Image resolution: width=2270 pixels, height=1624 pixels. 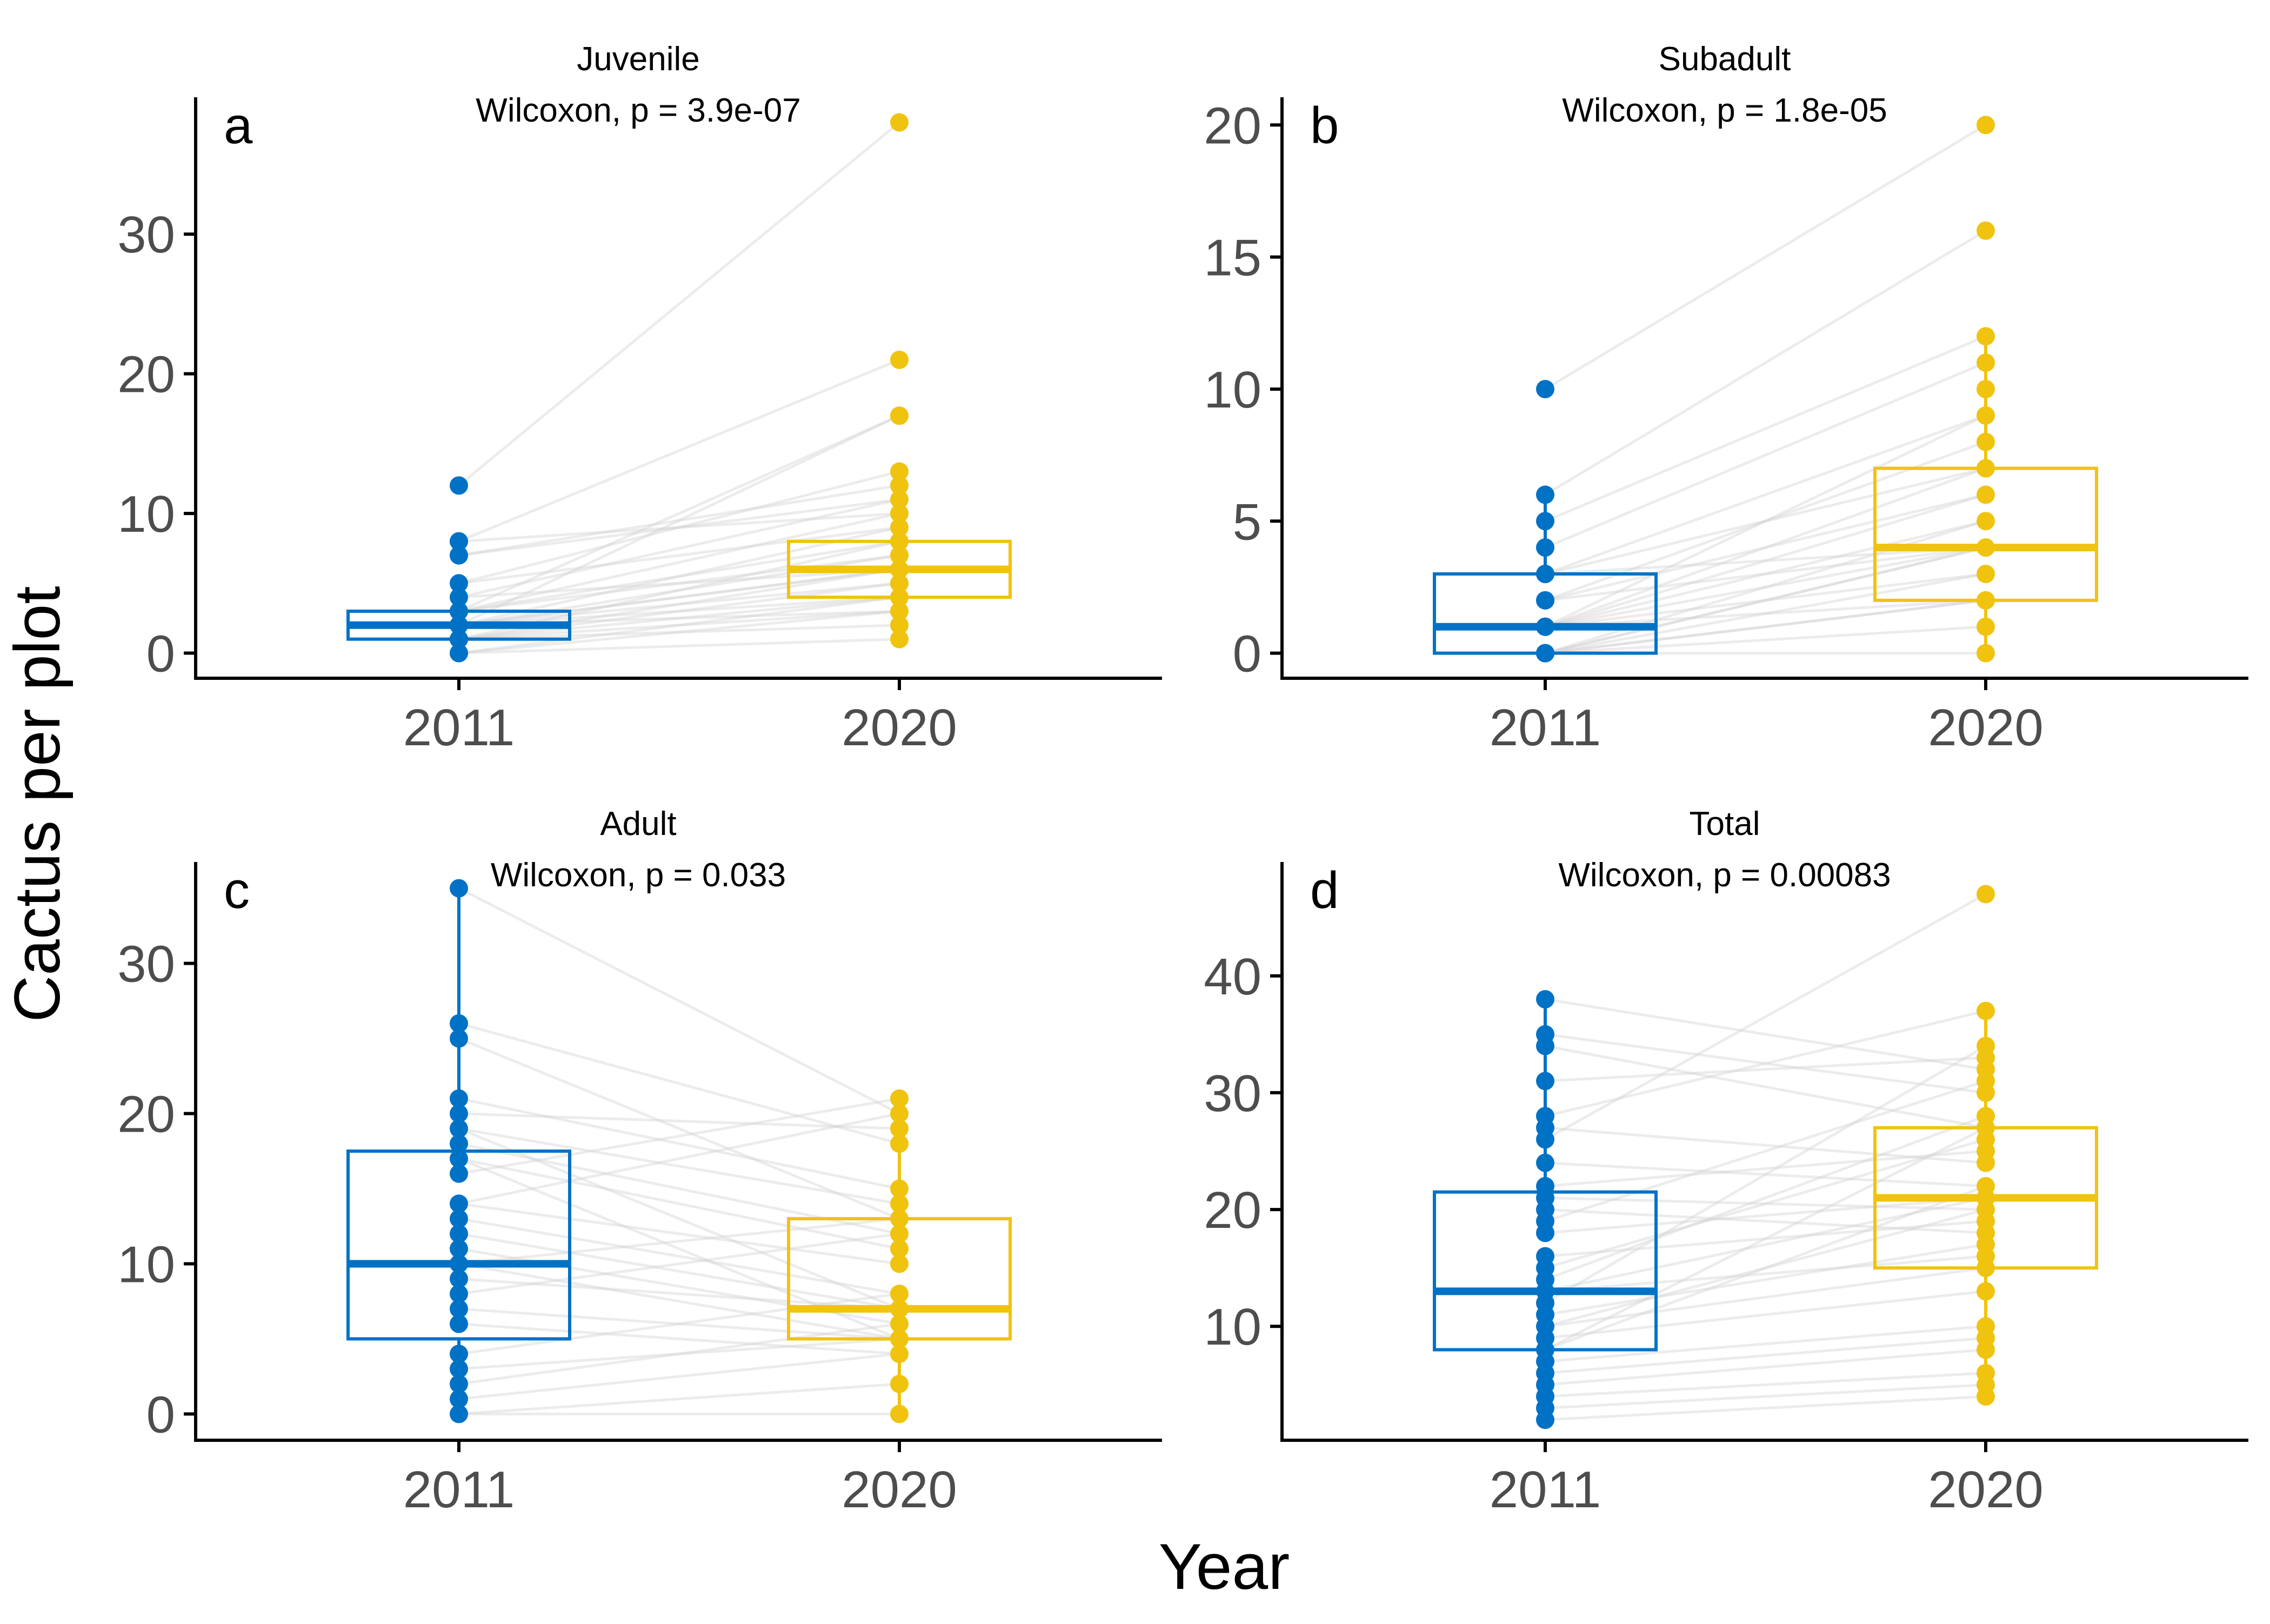 What do you see at coordinates (1324, 890) in the screenshot?
I see `panel-letter: d` at bounding box center [1324, 890].